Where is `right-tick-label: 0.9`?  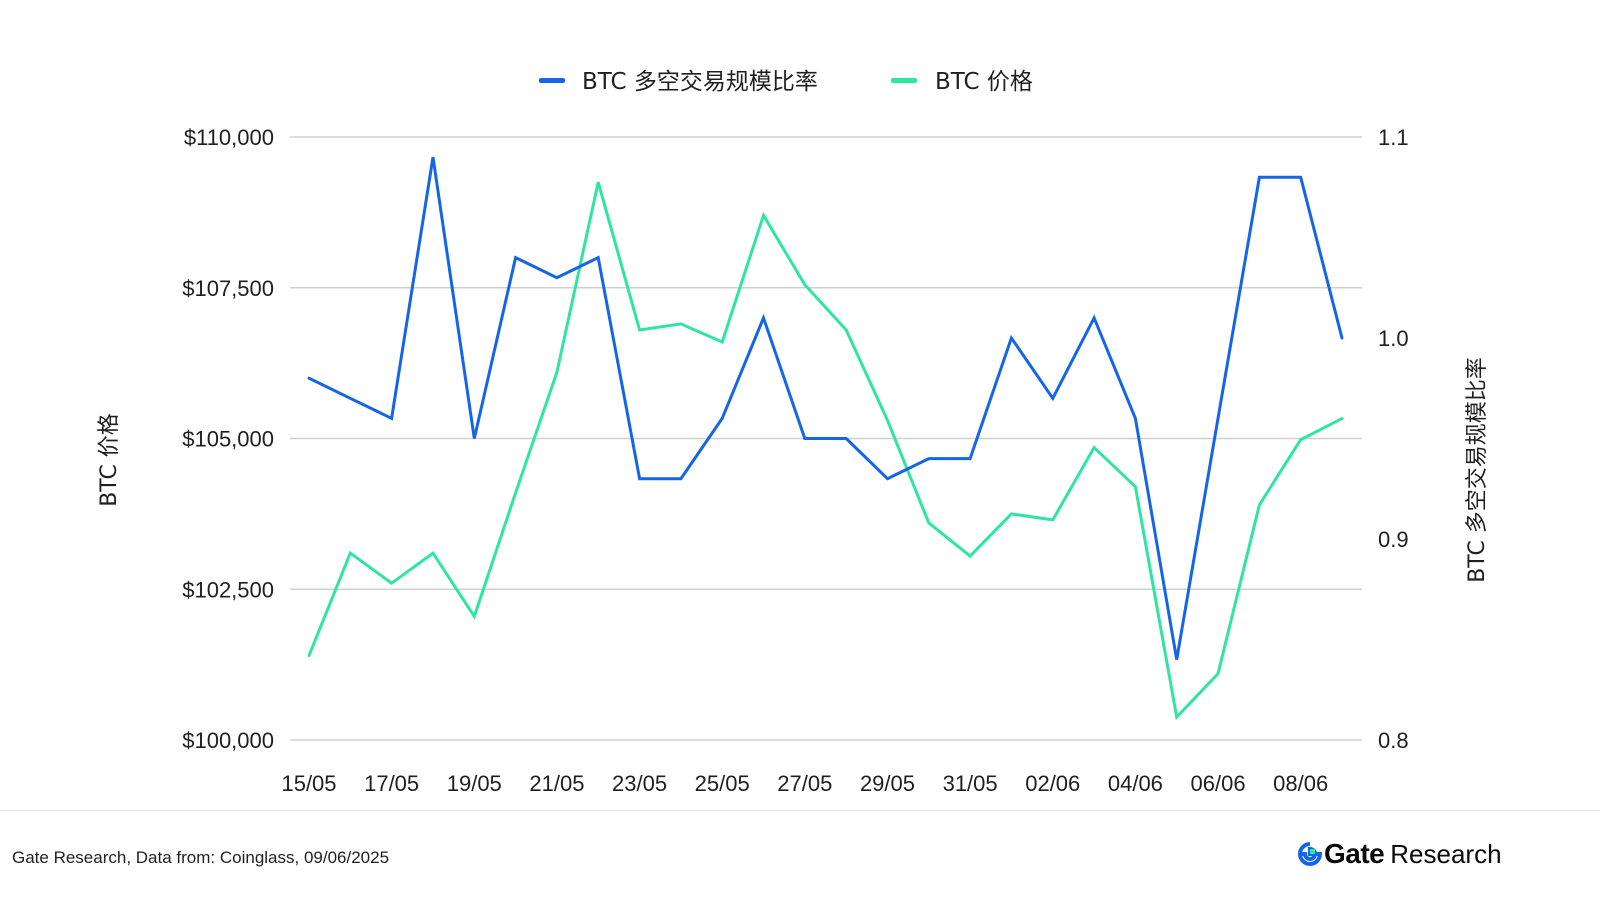 right-tick-label: 0.9 is located at coordinates (1393, 539).